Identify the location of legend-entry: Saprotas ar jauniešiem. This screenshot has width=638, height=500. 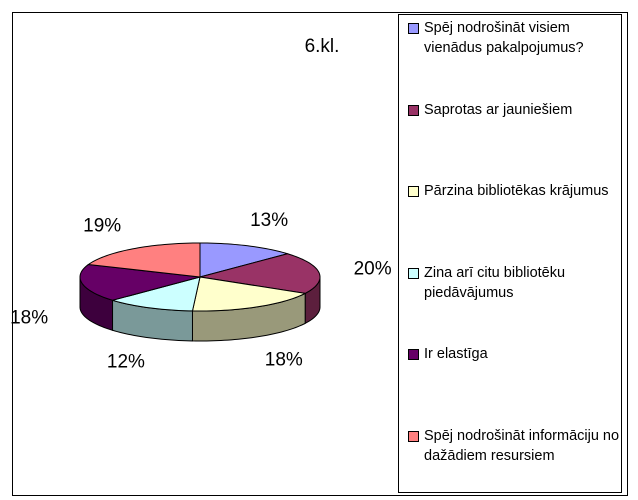
(514, 110).